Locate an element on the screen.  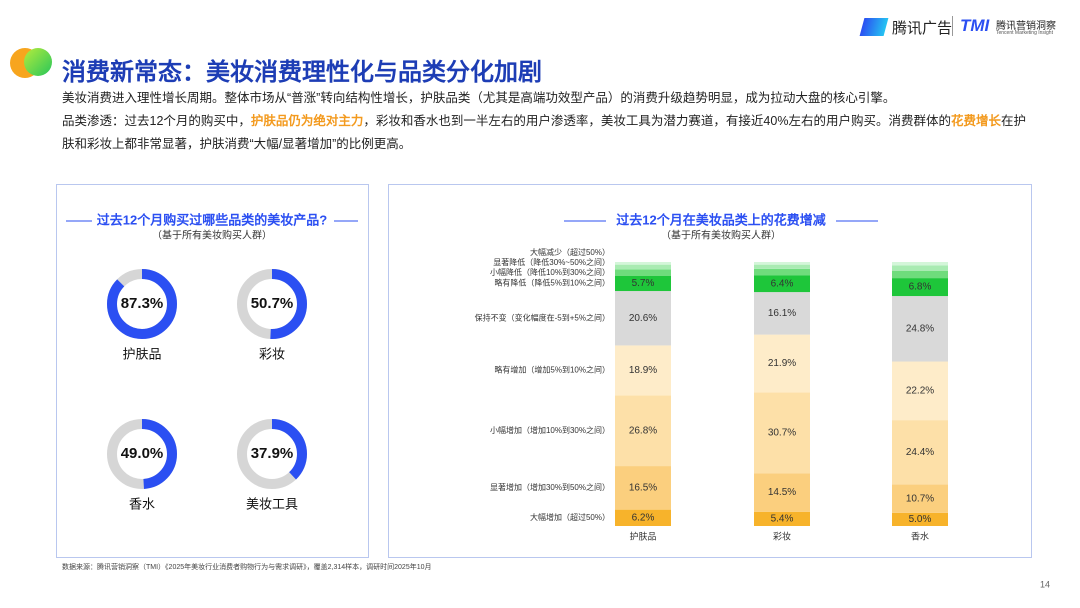
value-label: 22.2% is located at coordinates (920, 390).